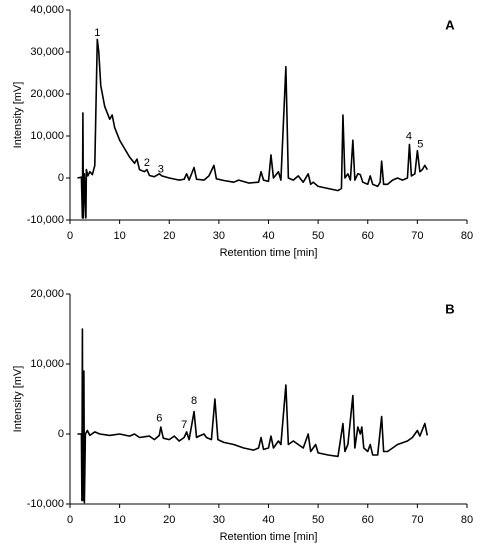 The image size is (482, 550). Describe the element at coordinates (47, 10) in the screenshot. I see `y-tick-label: 40,000` at that location.